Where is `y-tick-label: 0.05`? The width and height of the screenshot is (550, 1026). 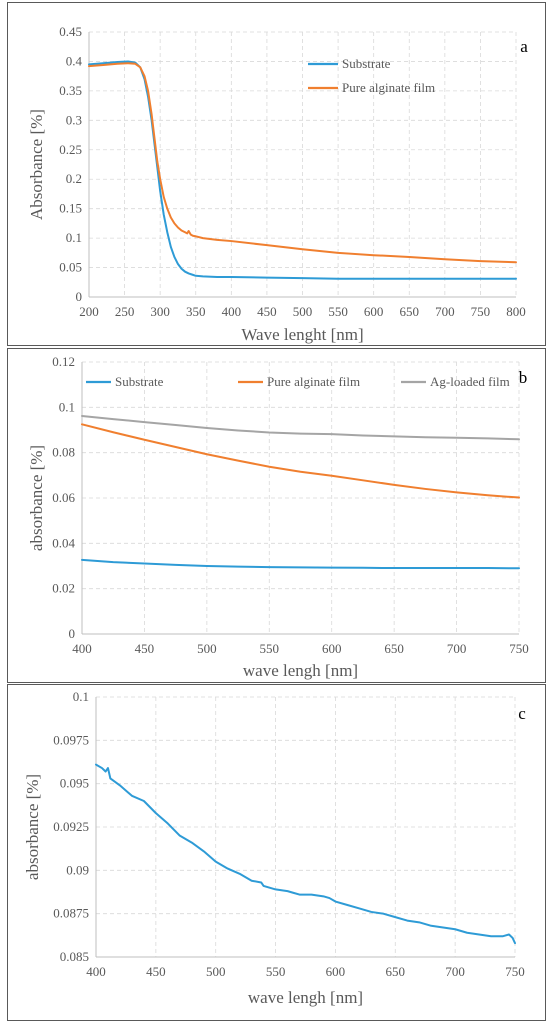
y-tick-label: 0.05 is located at coordinates (70, 267).